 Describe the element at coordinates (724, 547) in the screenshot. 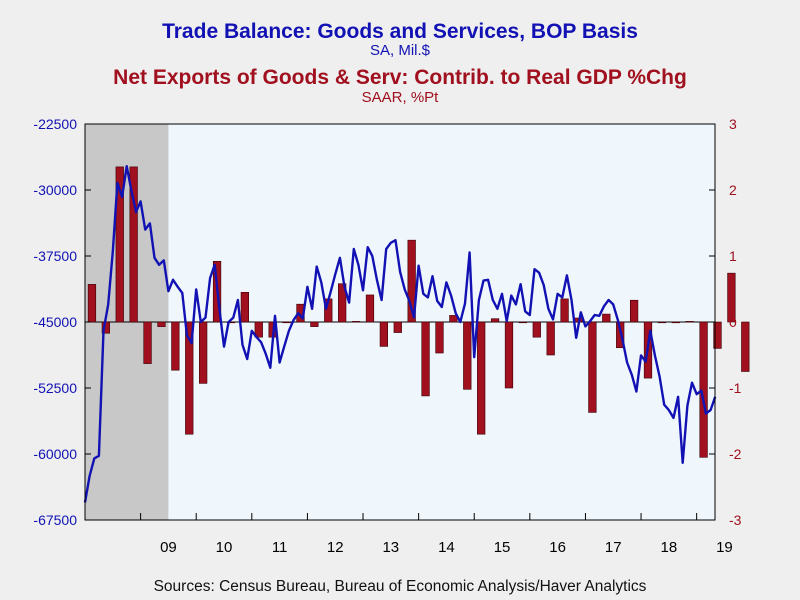

I see `x-axis-tick-label: 19` at that location.